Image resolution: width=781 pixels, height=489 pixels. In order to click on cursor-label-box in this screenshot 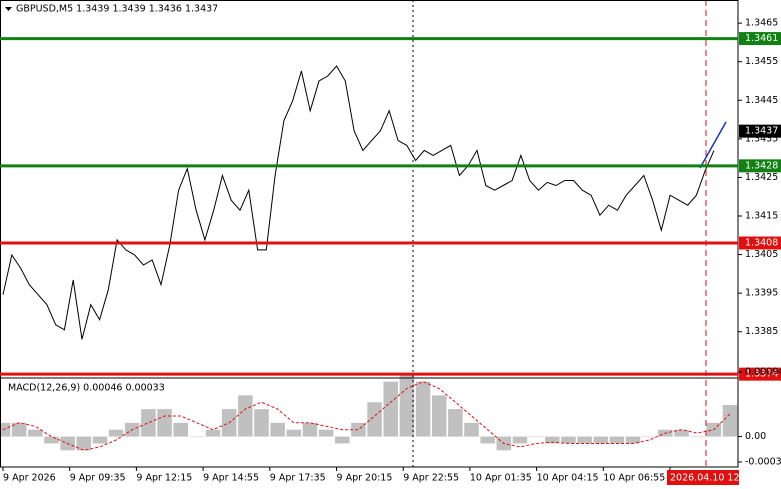, I will do `click(703, 477)`.